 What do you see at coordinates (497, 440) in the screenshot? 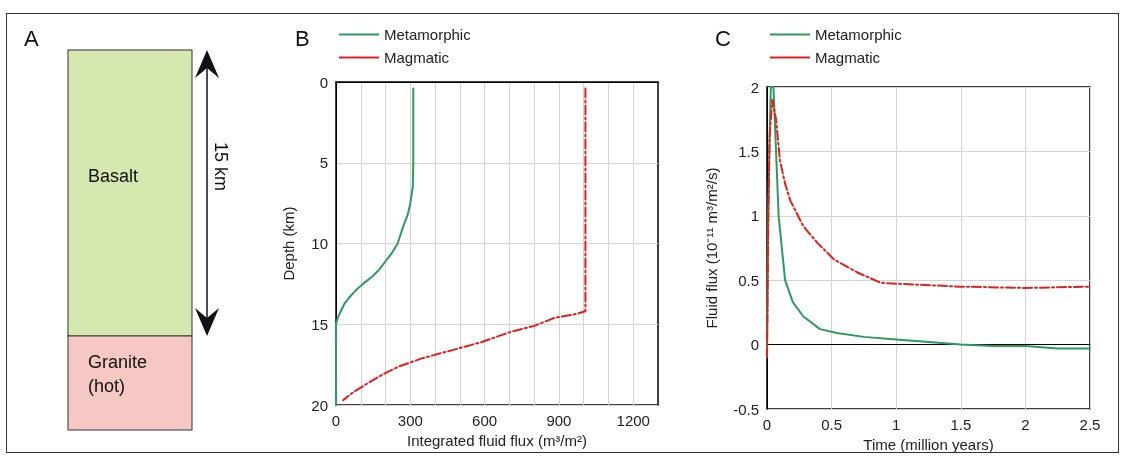
I see `x-axis-title: Integrated fluid flux (m³/m²)` at bounding box center [497, 440].